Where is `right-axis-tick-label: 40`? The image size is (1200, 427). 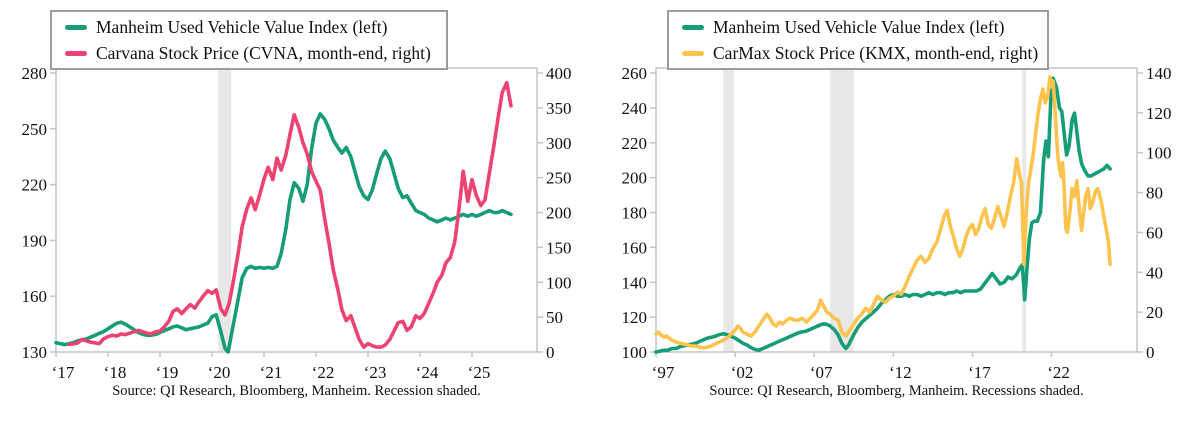
right-axis-tick-label: 40 is located at coordinates (1154, 272).